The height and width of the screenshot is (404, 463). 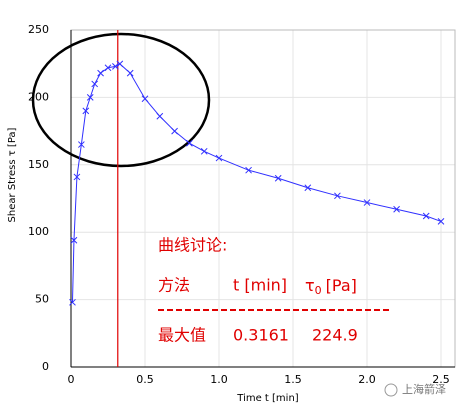 I want to click on y-tick-label: 50, so click(x=42, y=299).